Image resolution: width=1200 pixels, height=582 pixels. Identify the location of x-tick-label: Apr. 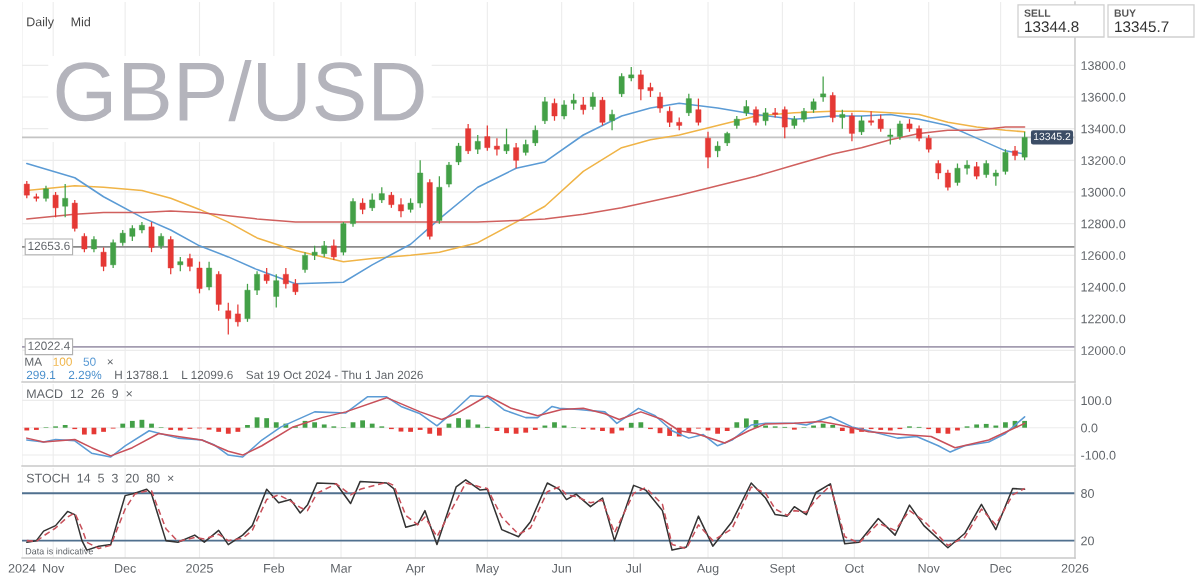
(415, 570).